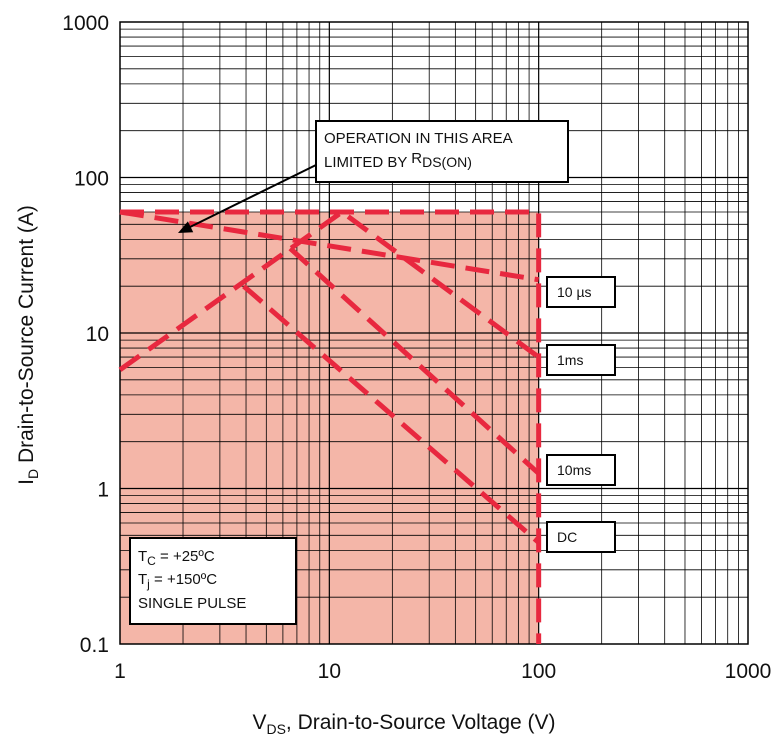  Describe the element at coordinates (574, 470) in the screenshot. I see `series-label: 10ms` at that location.